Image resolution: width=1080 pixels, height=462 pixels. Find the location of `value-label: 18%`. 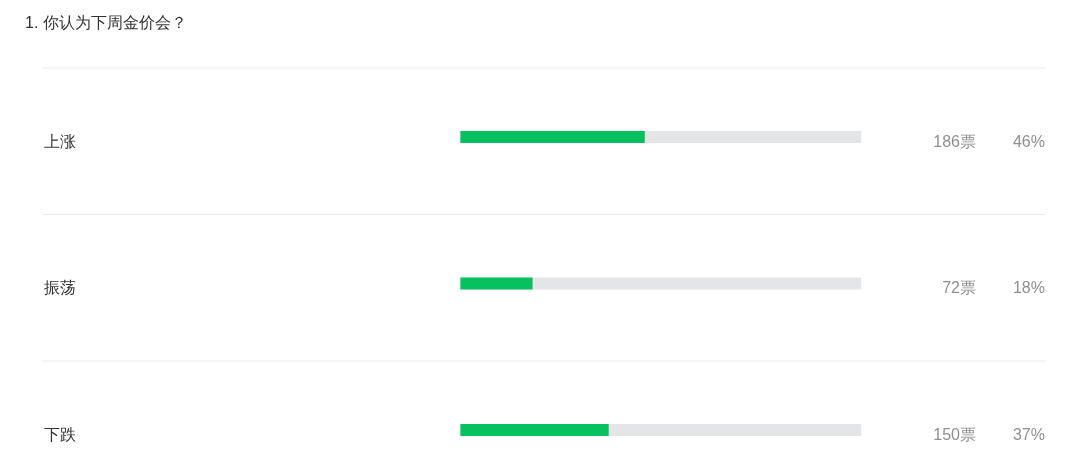

value-label: 18% is located at coordinates (1028, 287).